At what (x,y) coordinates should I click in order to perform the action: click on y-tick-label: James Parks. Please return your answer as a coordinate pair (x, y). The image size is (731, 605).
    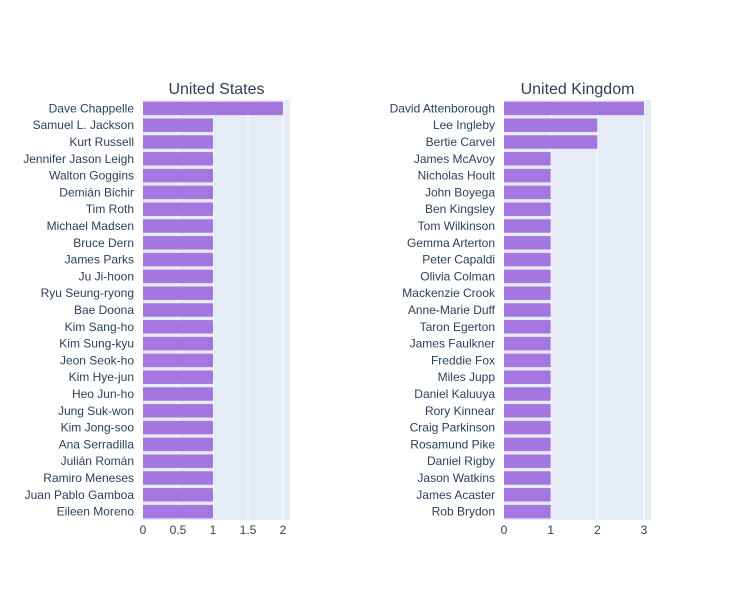
    Looking at the image, I should click on (99, 260).